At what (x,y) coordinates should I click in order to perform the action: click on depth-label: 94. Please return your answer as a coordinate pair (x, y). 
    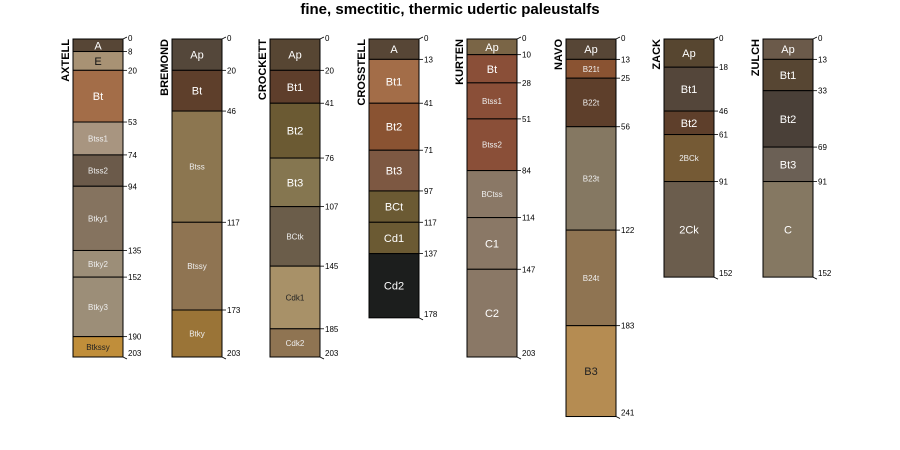
    Looking at the image, I should click on (132, 186).